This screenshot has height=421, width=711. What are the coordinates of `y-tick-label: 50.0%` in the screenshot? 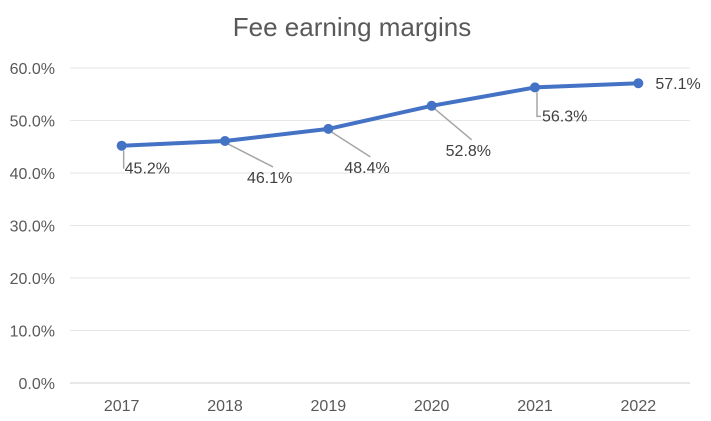 It's located at (32, 122).